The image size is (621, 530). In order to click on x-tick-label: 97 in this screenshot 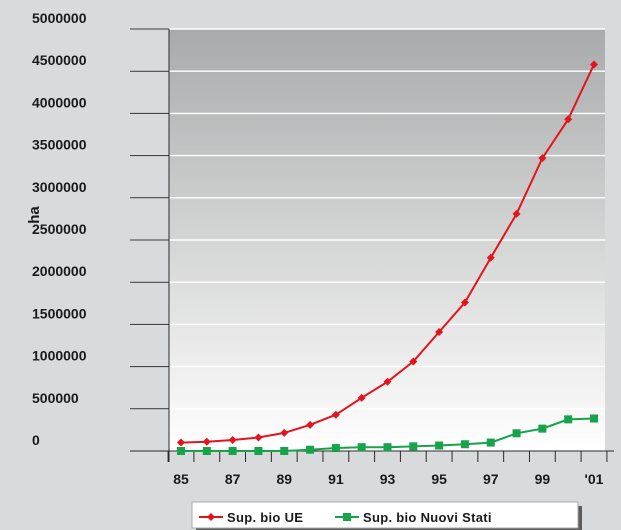, I will do `click(491, 479)`.